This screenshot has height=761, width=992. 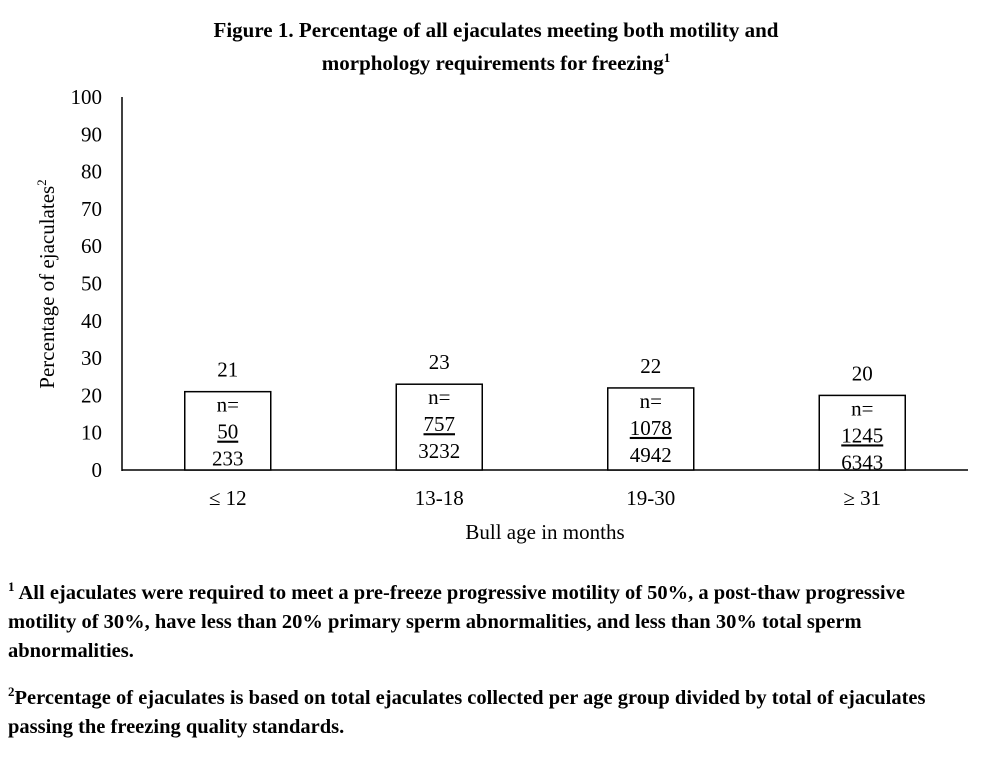 I want to click on y-tick-label: 100, so click(x=87, y=97).